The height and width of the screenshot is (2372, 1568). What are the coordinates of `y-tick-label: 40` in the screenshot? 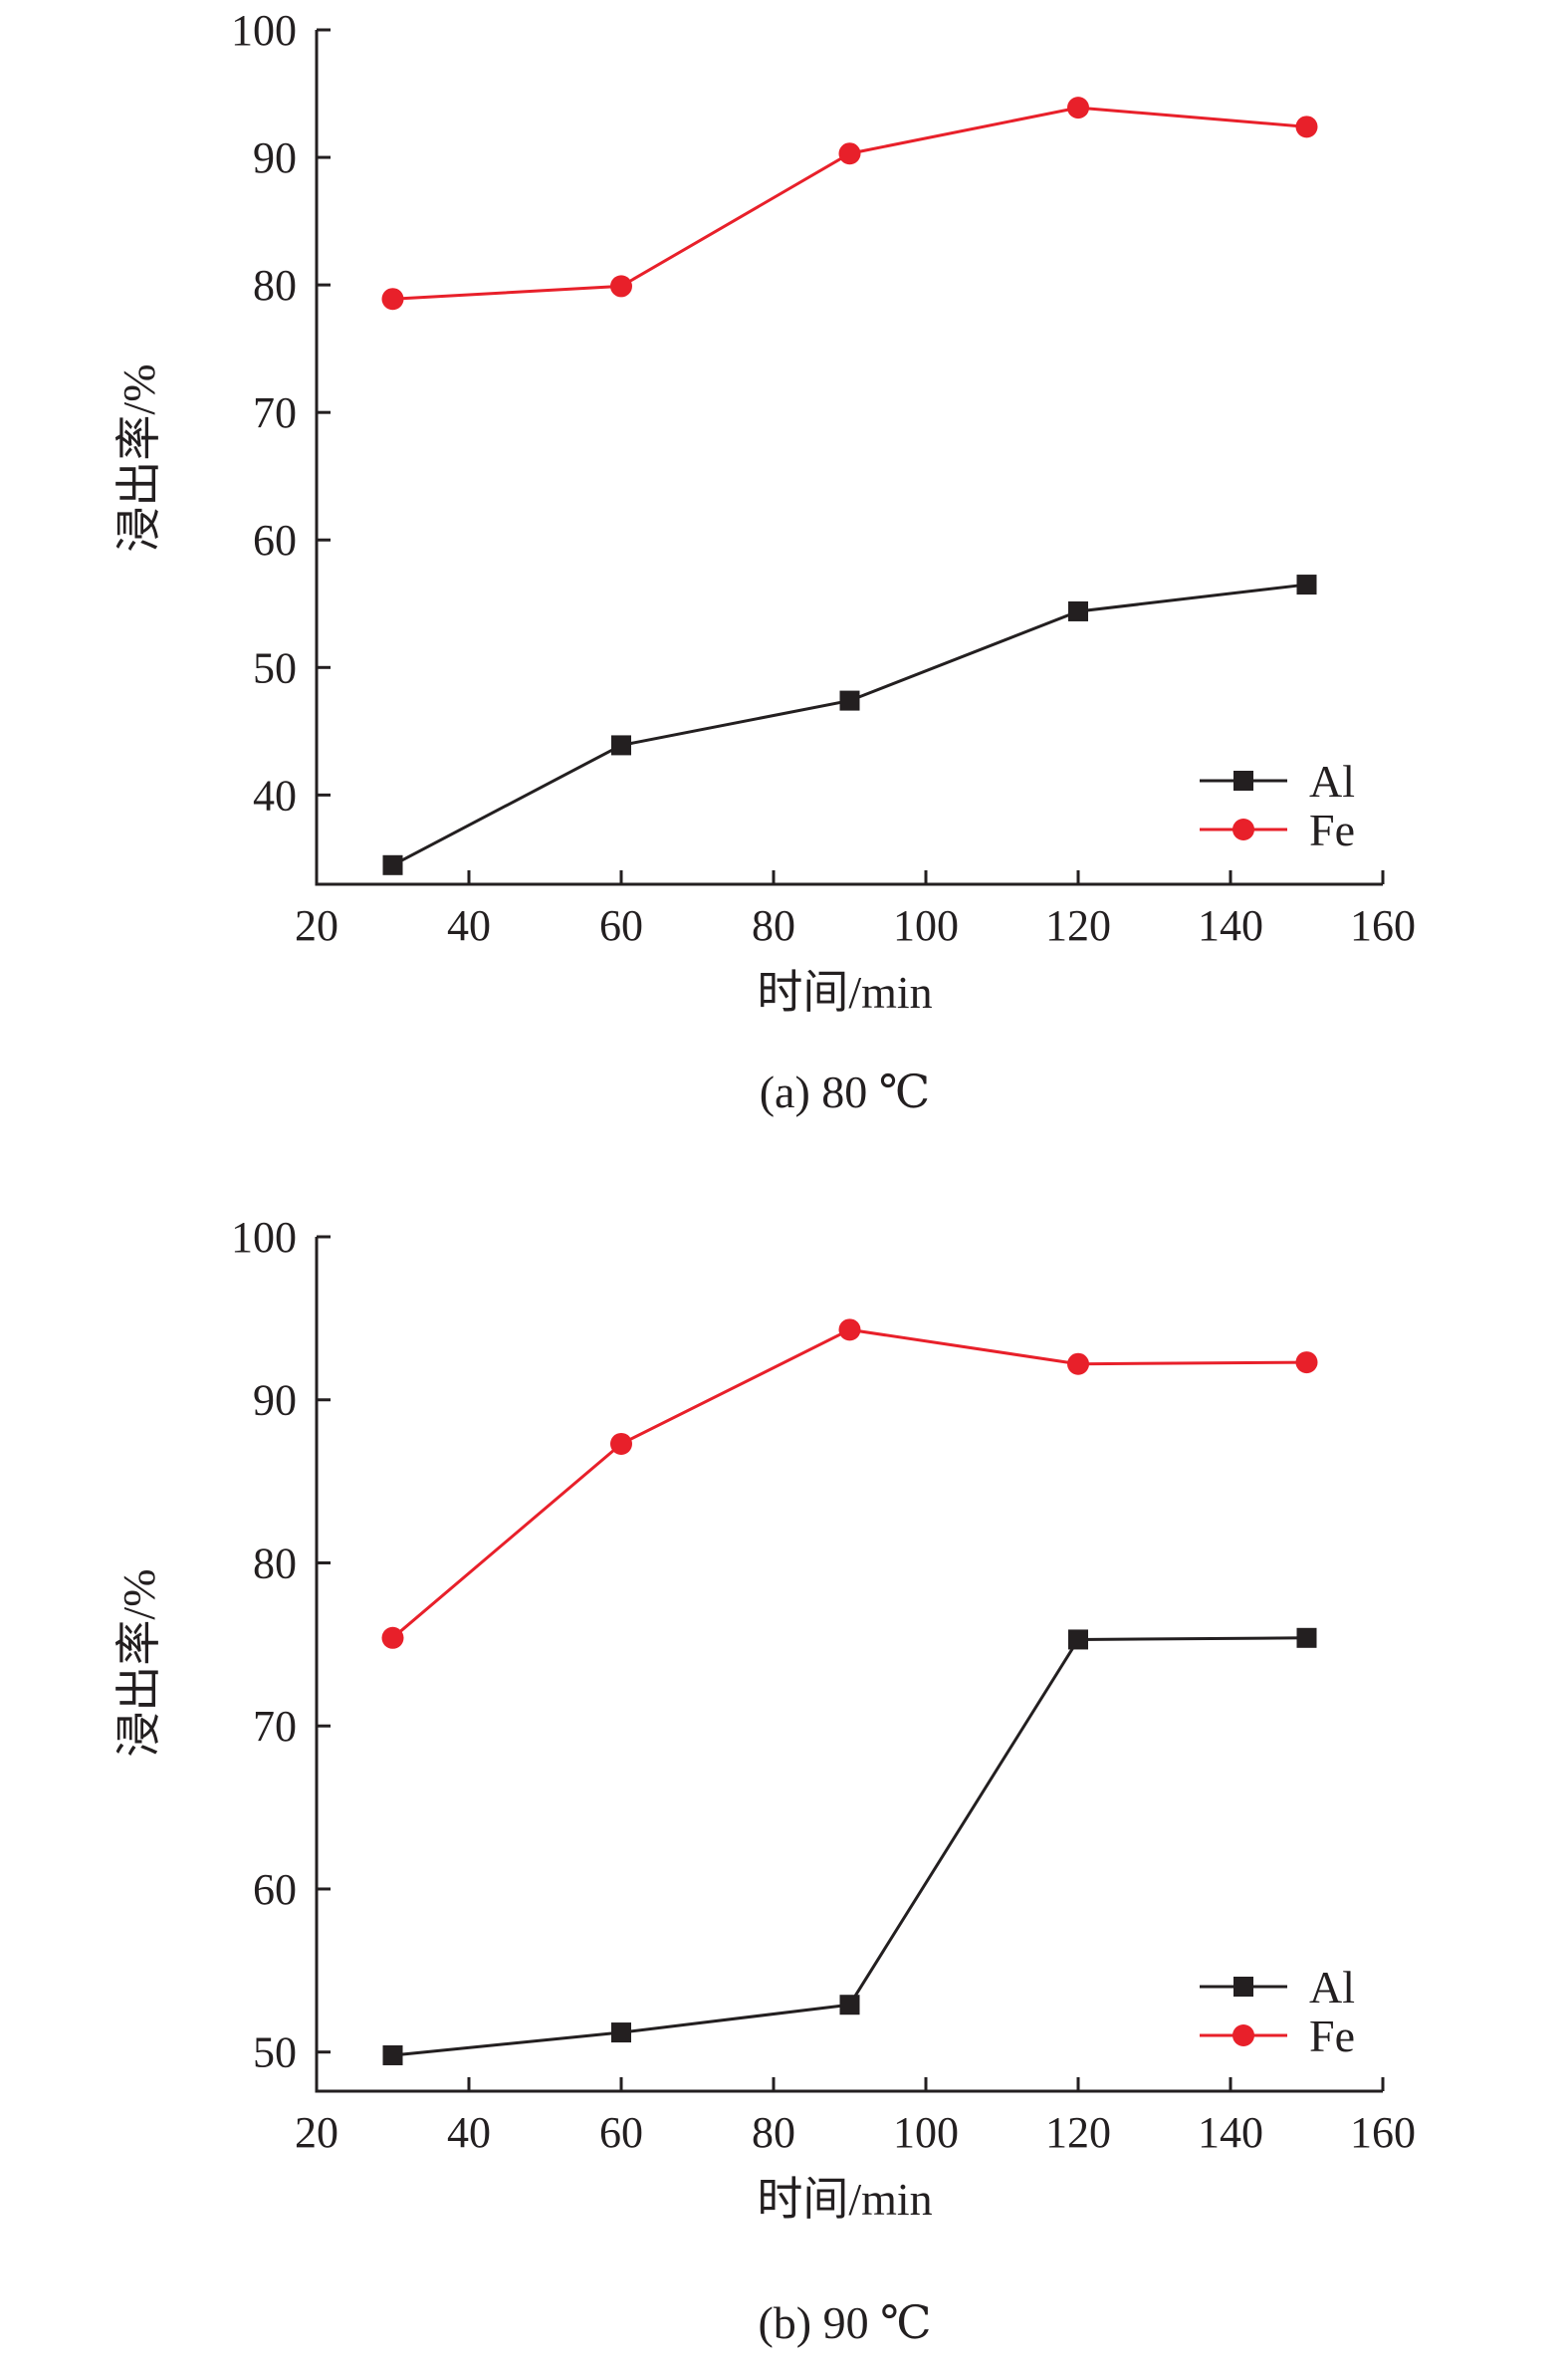 It's located at (275, 795).